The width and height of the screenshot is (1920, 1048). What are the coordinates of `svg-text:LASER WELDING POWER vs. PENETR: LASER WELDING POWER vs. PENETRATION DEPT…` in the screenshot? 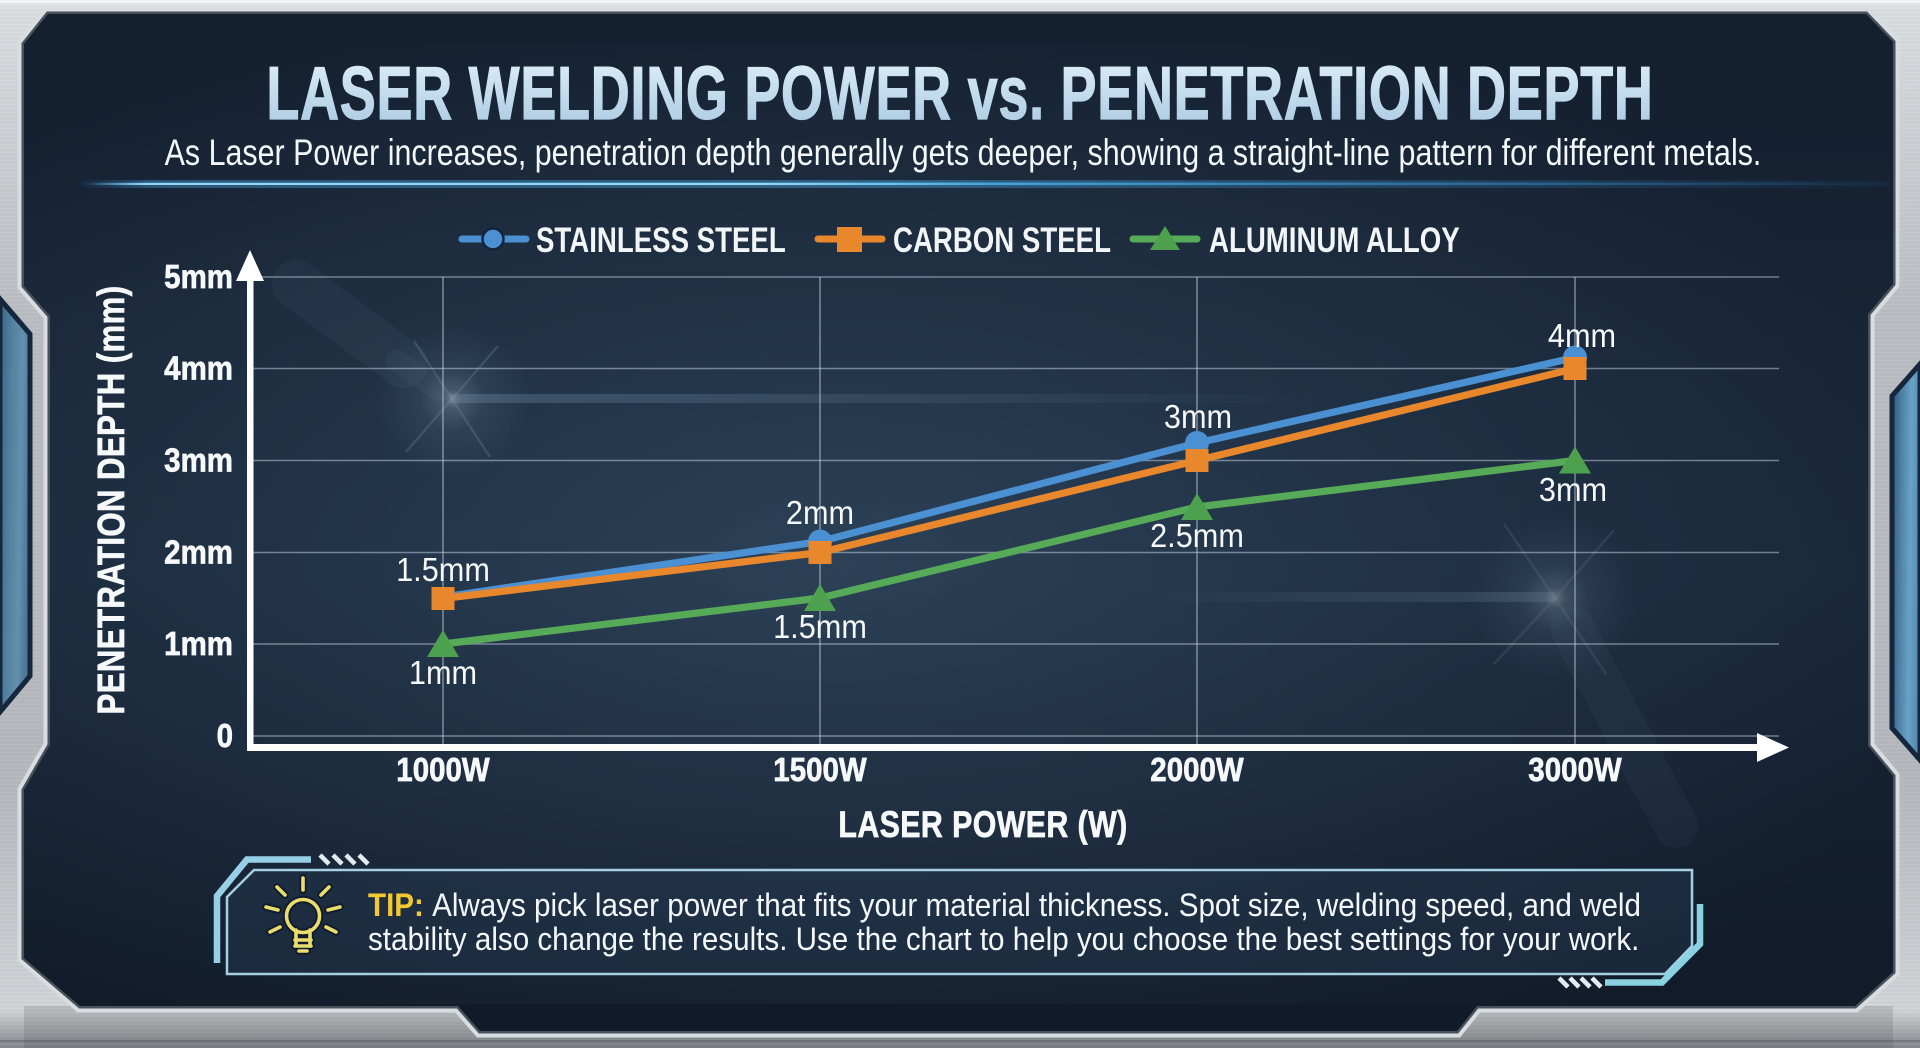 It's located at (959, 93).